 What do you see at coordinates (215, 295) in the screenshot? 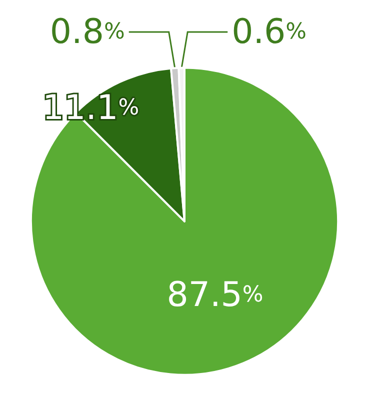
I see `data-label: 87.5%` at bounding box center [215, 295].